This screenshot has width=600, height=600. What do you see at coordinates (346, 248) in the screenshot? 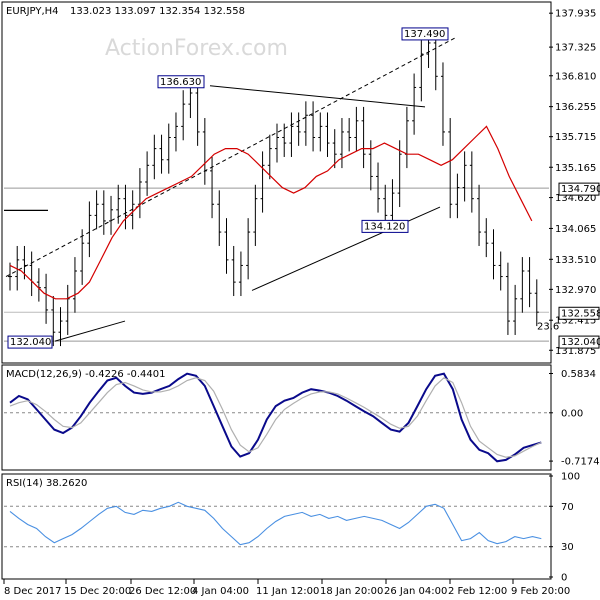
I see `lower-trendline` at bounding box center [346, 248].